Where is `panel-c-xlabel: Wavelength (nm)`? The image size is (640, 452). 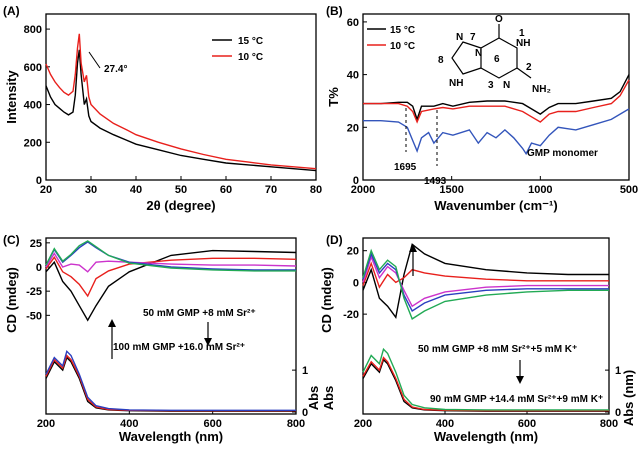
panel-c-xlabel: Wavelength (nm) is located at coordinates (171, 436).